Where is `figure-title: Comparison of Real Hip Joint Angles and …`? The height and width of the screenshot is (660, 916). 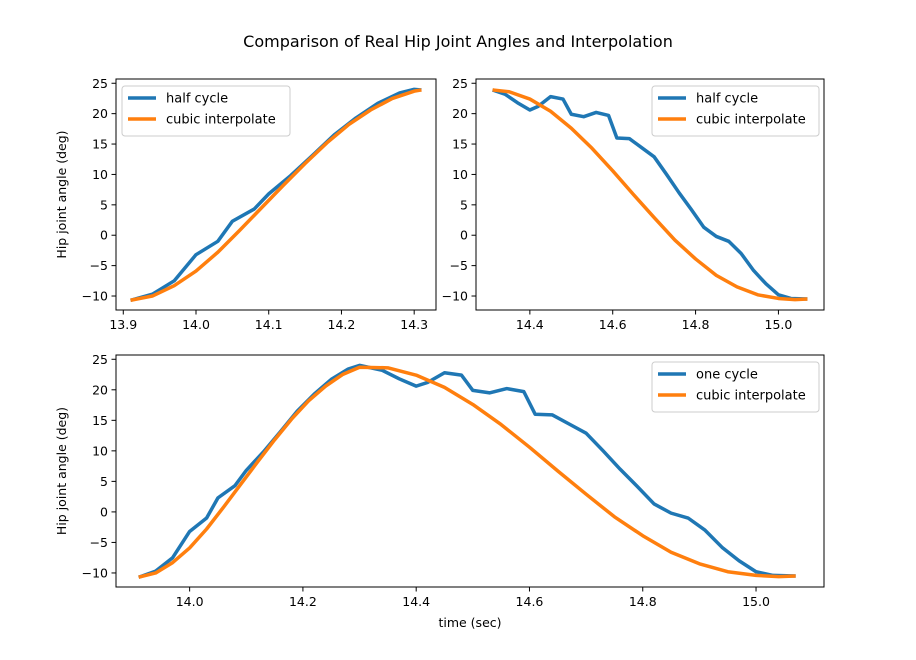
figure-title: Comparison of Real Hip Joint Angles and … is located at coordinates (458, 41).